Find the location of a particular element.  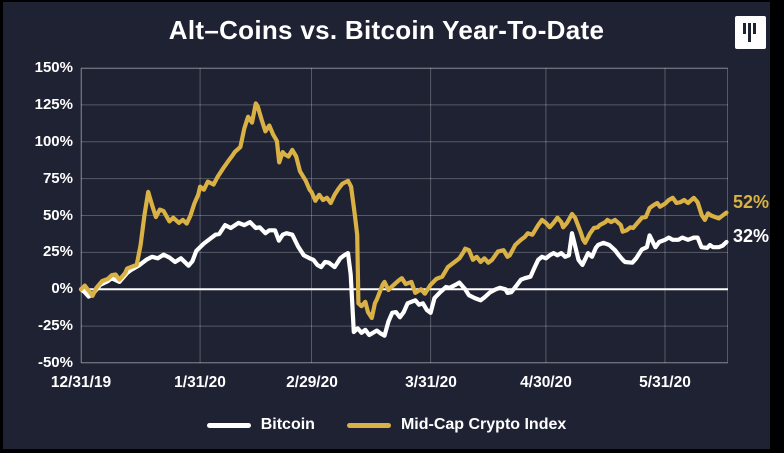

legend: Bitcoin Mid-Cap Crypto Index is located at coordinates (386, 425).